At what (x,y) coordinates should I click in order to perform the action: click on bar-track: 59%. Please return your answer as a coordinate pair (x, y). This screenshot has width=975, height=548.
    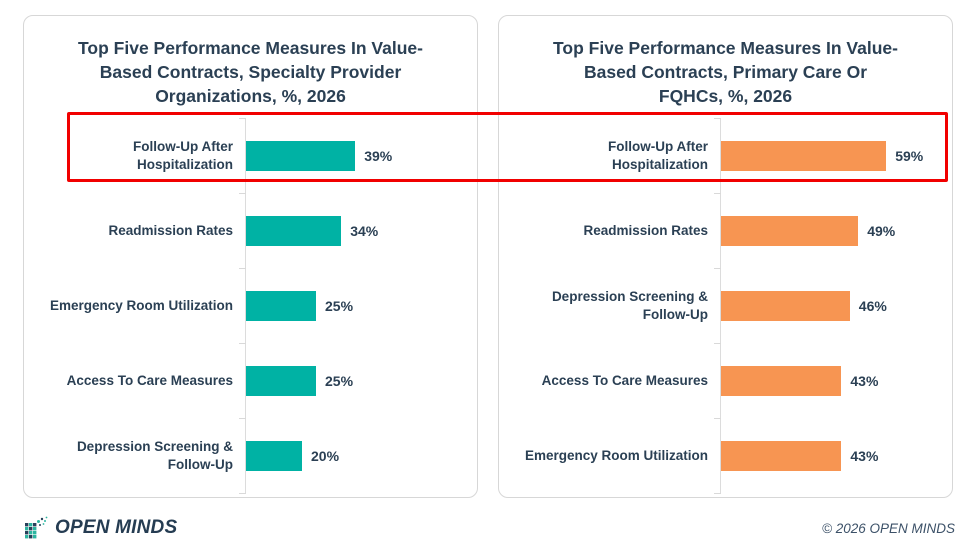
    Looking at the image, I should click on (826, 155).